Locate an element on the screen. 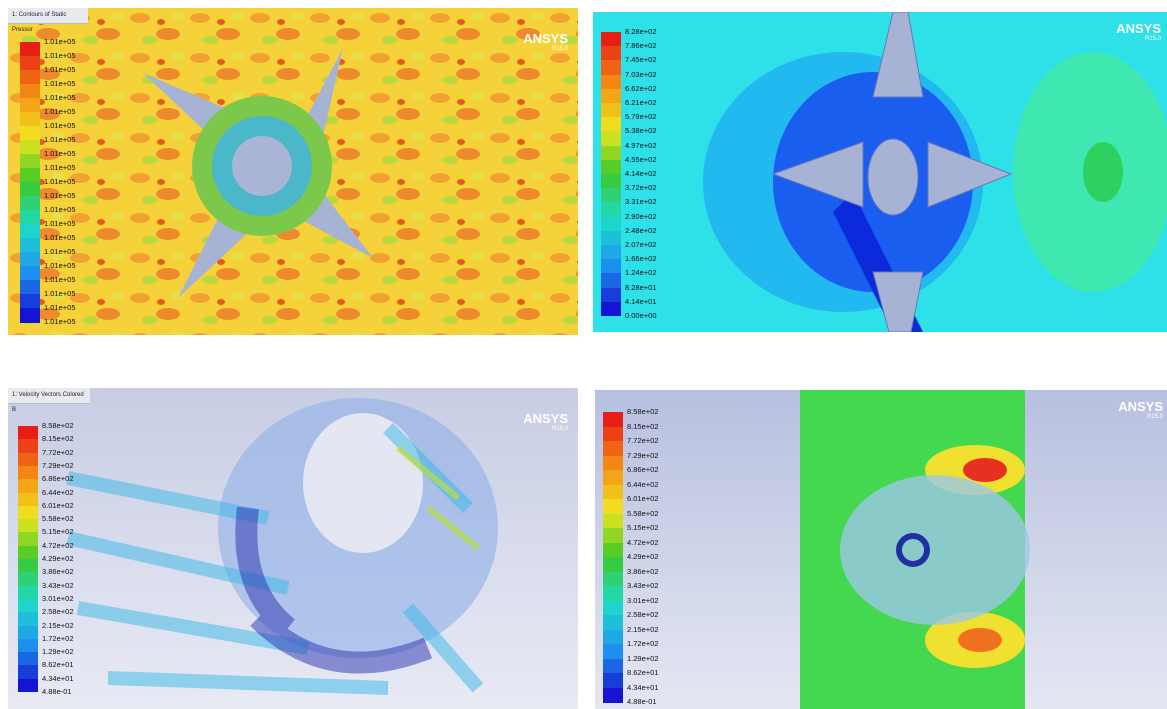  legend-label: 4.14e+02 is located at coordinates (641, 173).